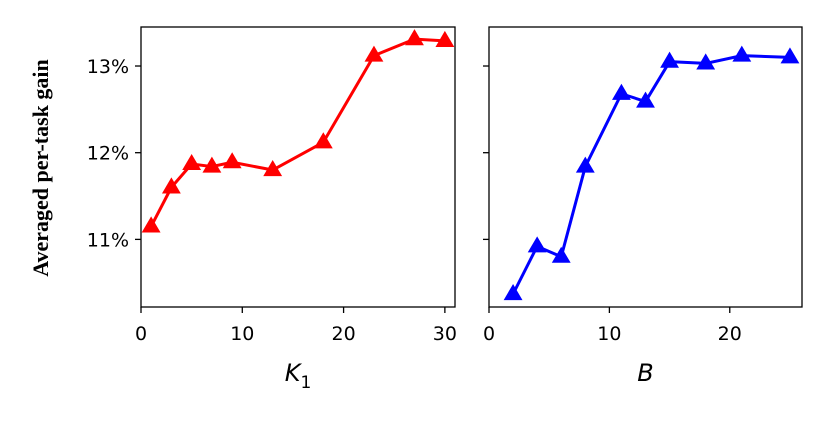 This screenshot has width=830, height=423. I want to click on y-axis-label: Averaged per-task gain, so click(40, 168).